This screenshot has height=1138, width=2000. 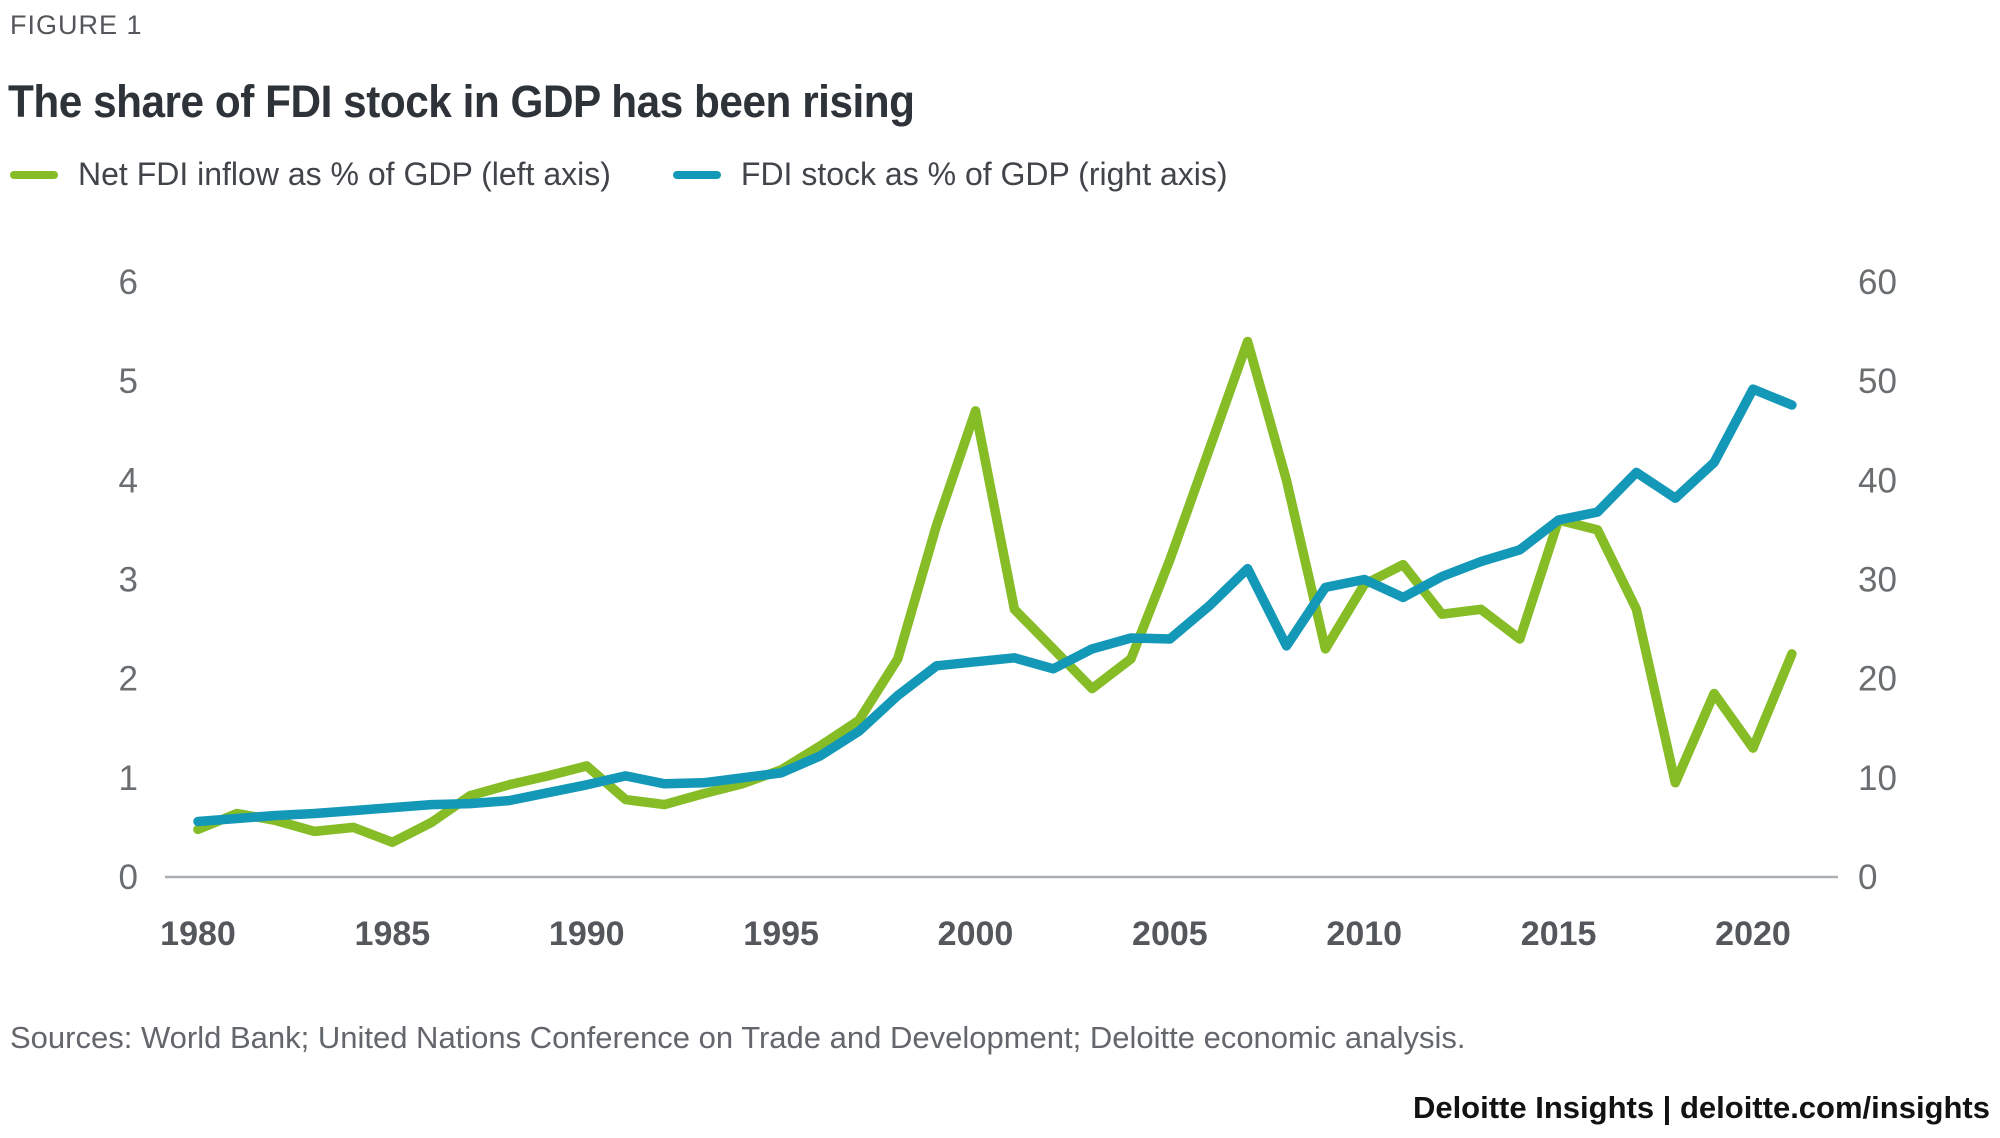 I want to click on left-axis-tick-label: 5, so click(x=128, y=381).